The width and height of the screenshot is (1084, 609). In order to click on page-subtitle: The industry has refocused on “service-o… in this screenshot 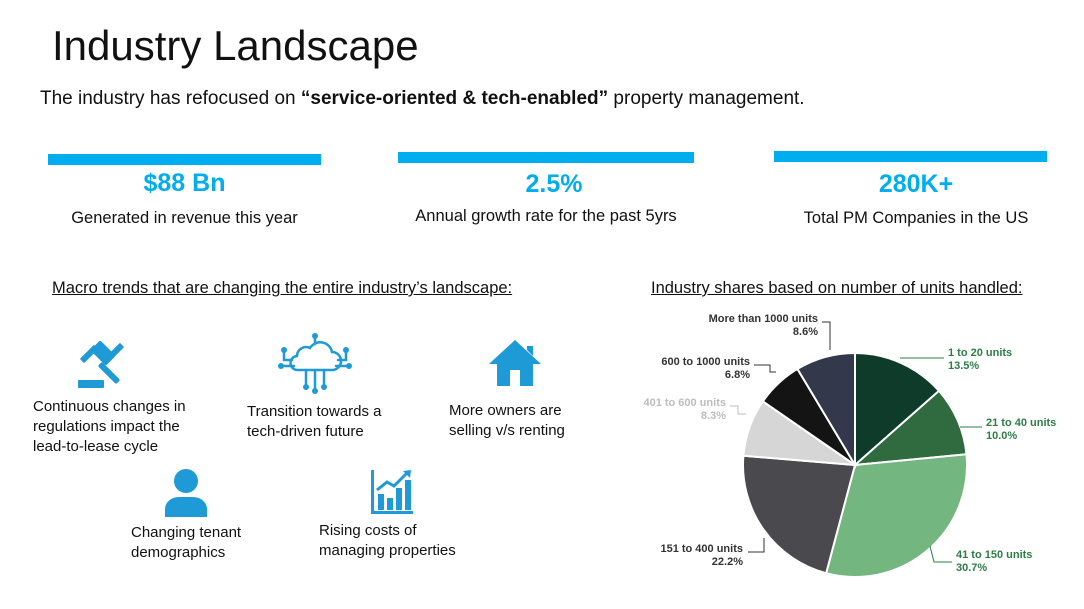, I will do `click(422, 99)`.